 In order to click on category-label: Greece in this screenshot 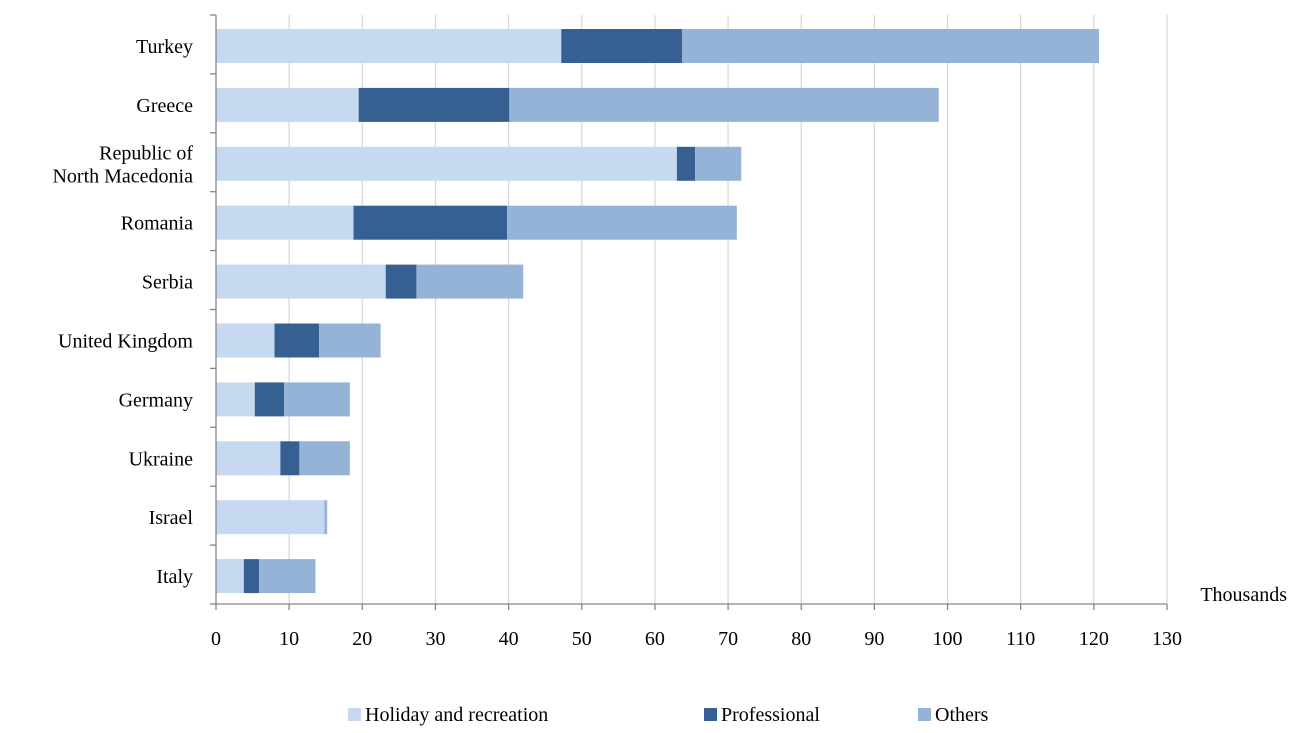, I will do `click(164, 106)`.